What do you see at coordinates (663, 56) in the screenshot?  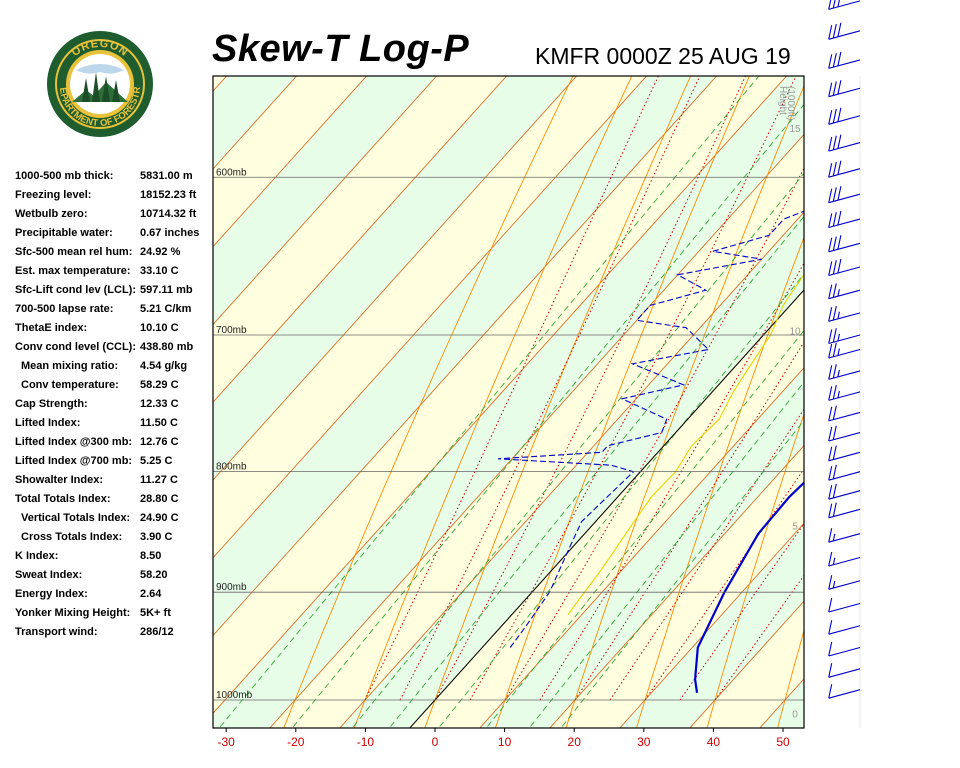 I see `station-time-label: KMFR 0000Z 25 AUG 19` at bounding box center [663, 56].